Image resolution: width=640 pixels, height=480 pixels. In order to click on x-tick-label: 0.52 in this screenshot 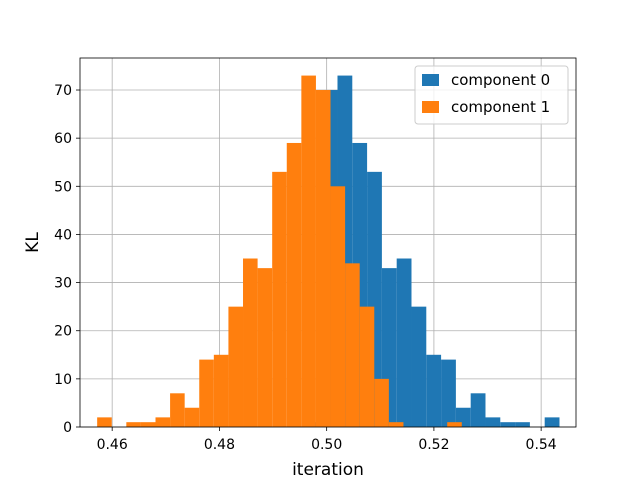, I will do `click(433, 445)`.